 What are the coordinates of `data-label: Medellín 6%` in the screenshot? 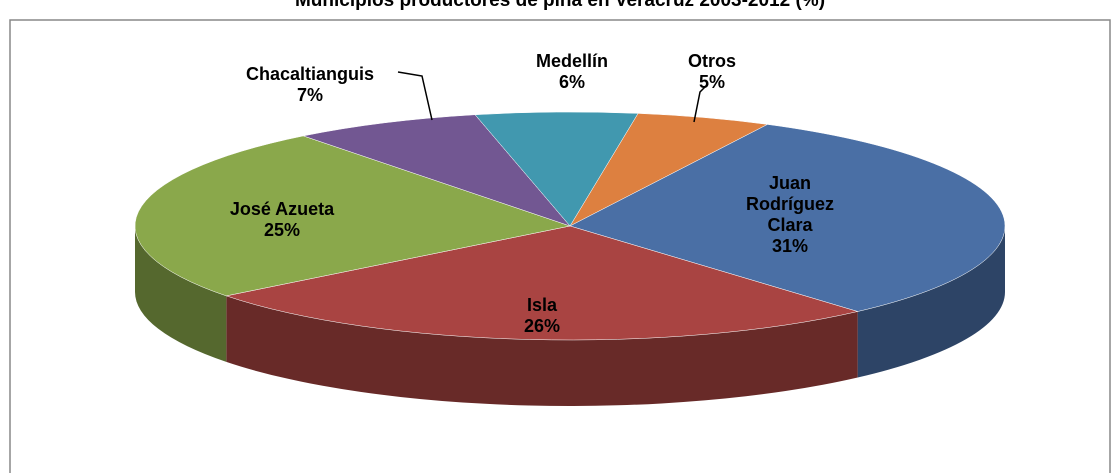 It's located at (572, 72).